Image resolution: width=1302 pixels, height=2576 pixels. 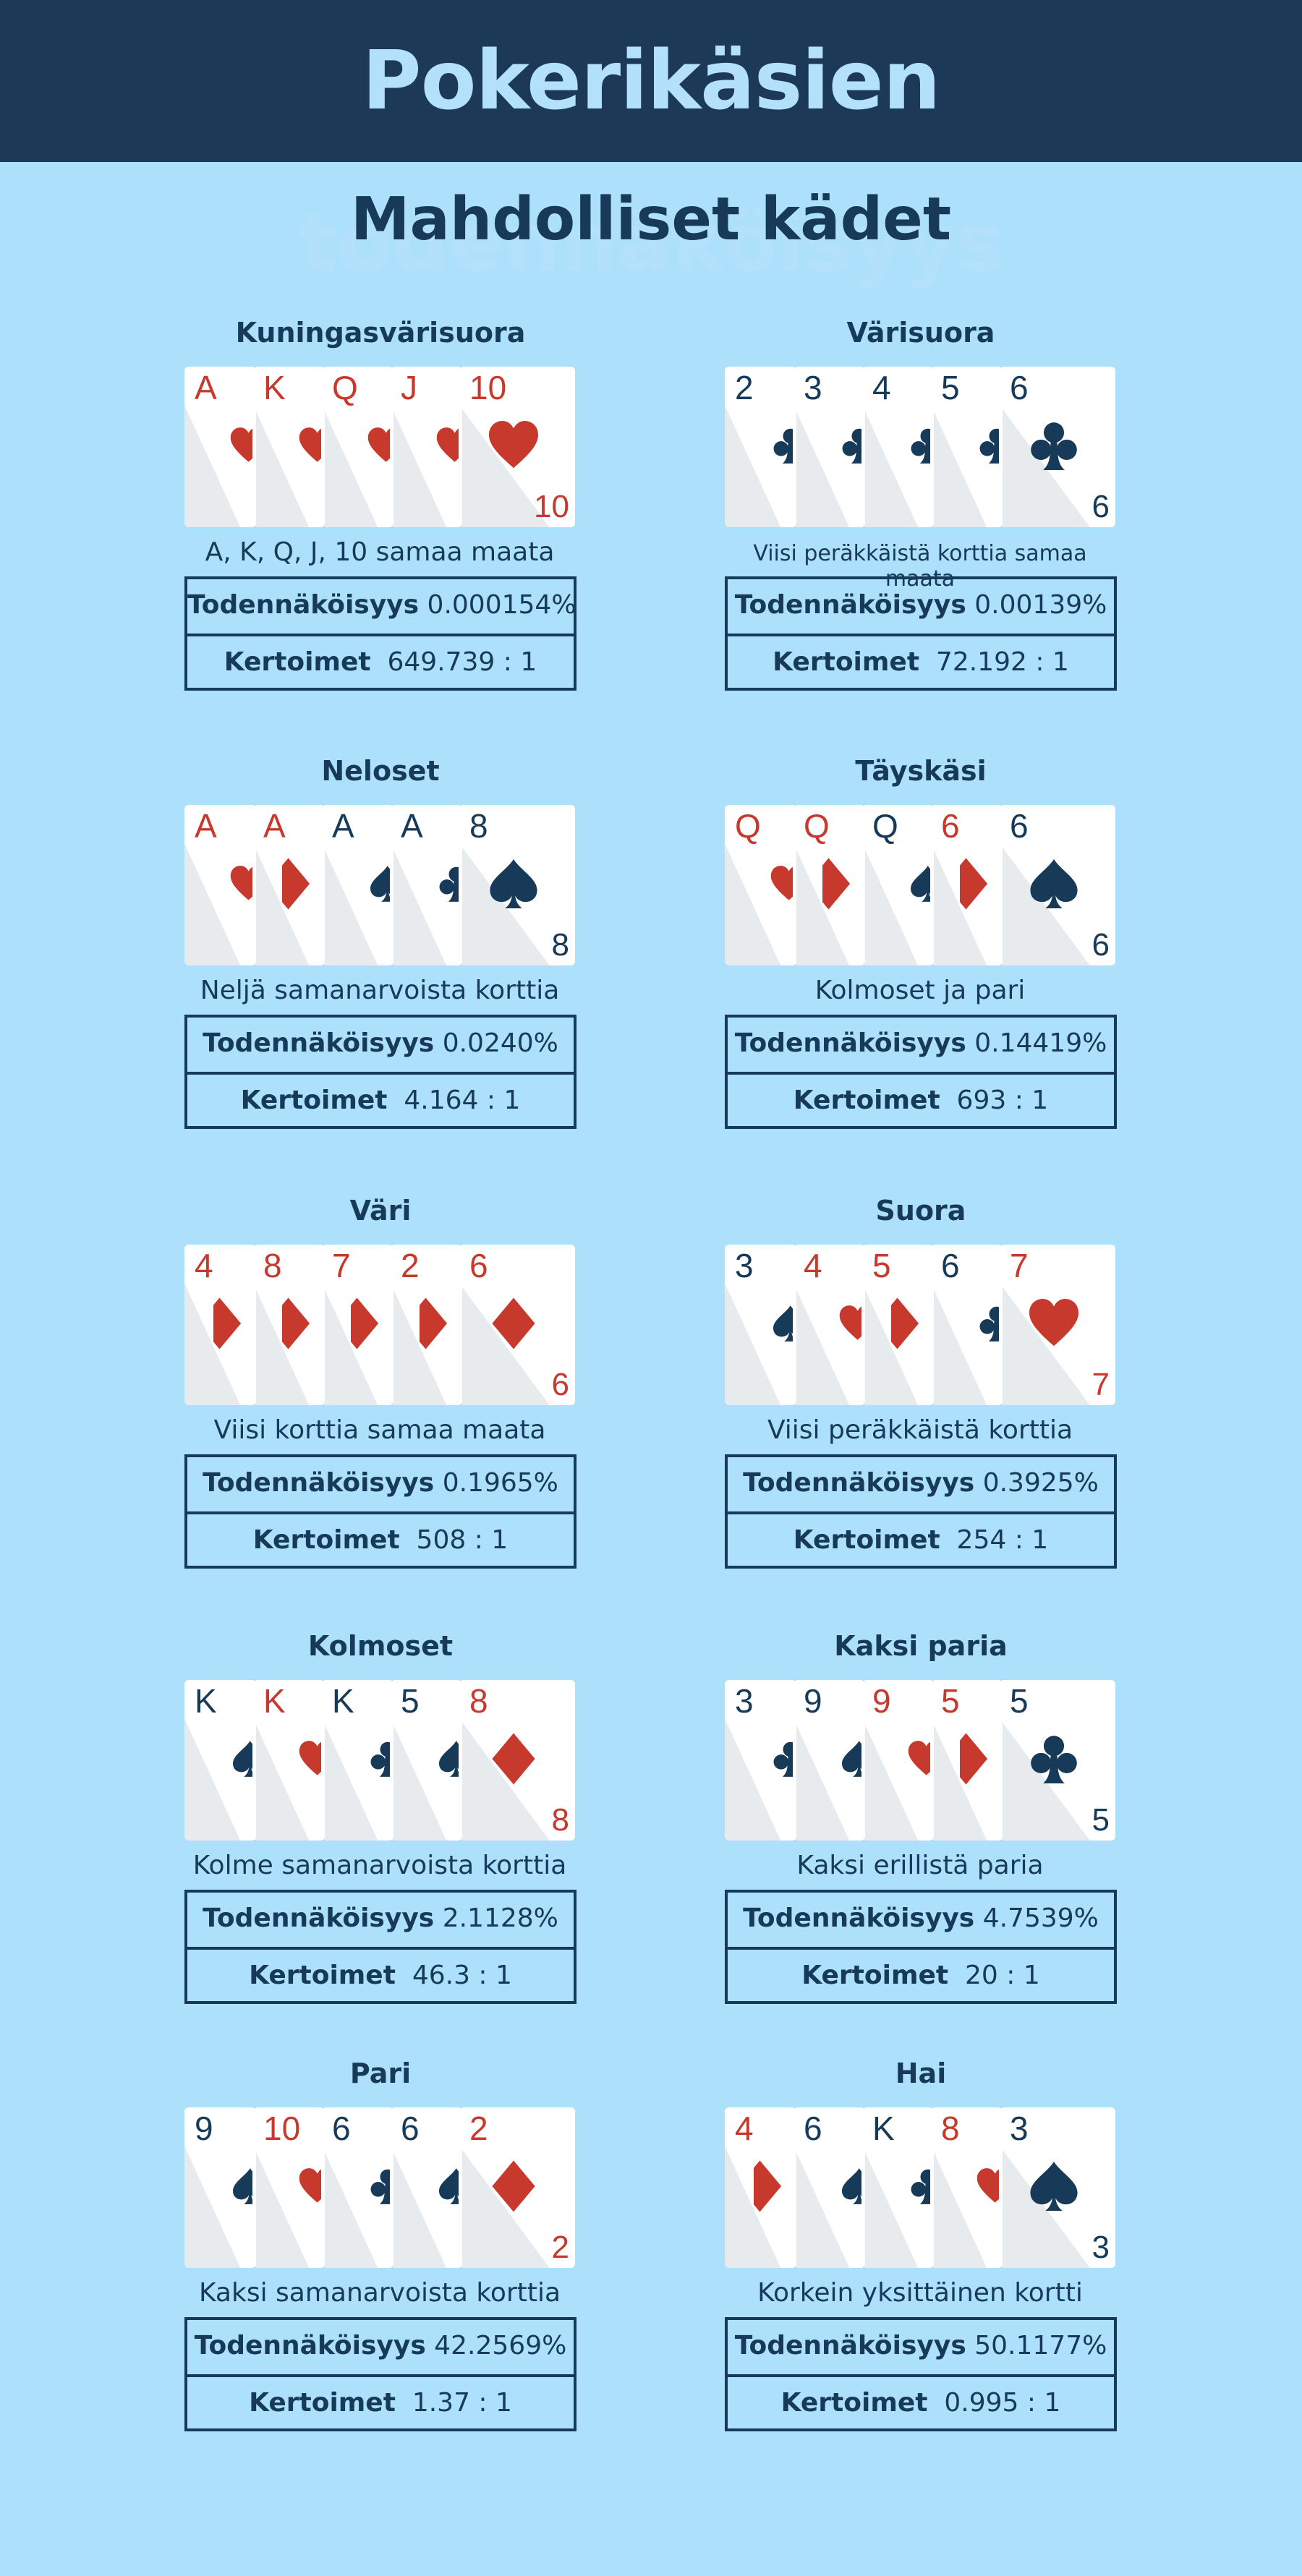 I want to click on card-rank: 9, so click(x=813, y=1701).